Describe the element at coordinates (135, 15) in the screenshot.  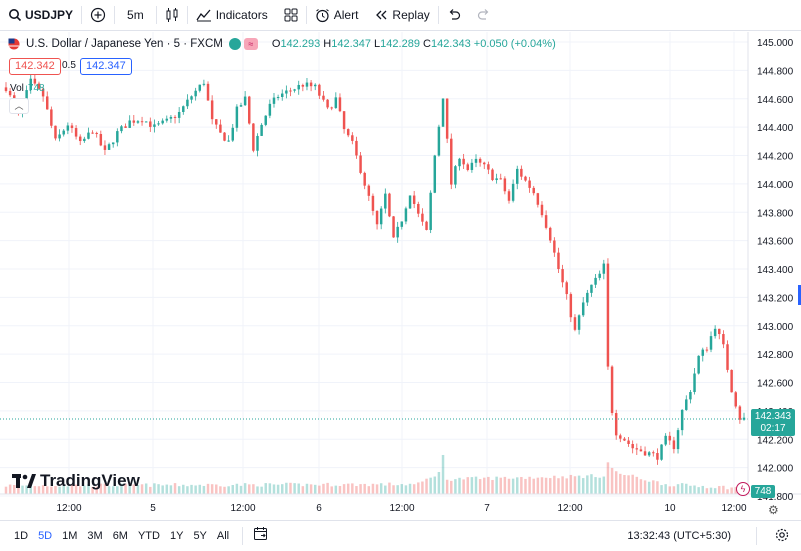
I see `interval-button: 5m` at that location.